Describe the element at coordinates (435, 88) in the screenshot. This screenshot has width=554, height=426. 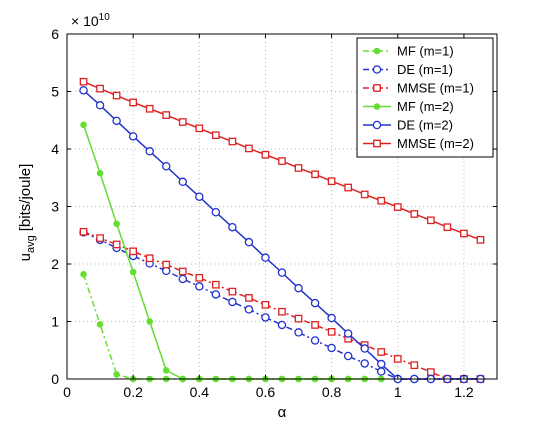
I see `legend-label: MMSE (m=1)` at that location.